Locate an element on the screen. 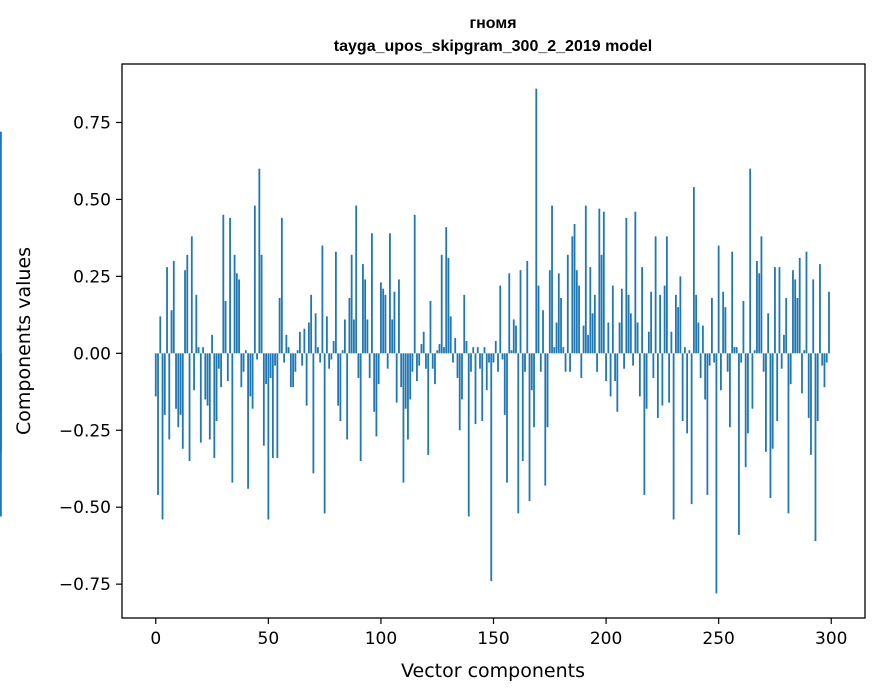 The image size is (880, 696). x-tick-label: 0 is located at coordinates (155, 639).